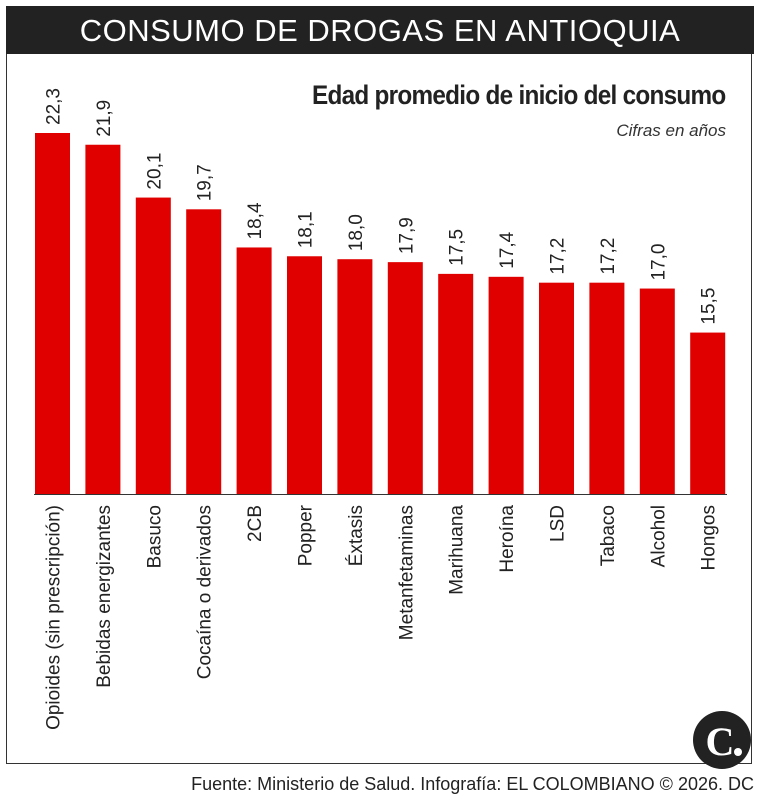  What do you see at coordinates (306, 229) in the screenshot?
I see `value-label: 18,1` at bounding box center [306, 229].